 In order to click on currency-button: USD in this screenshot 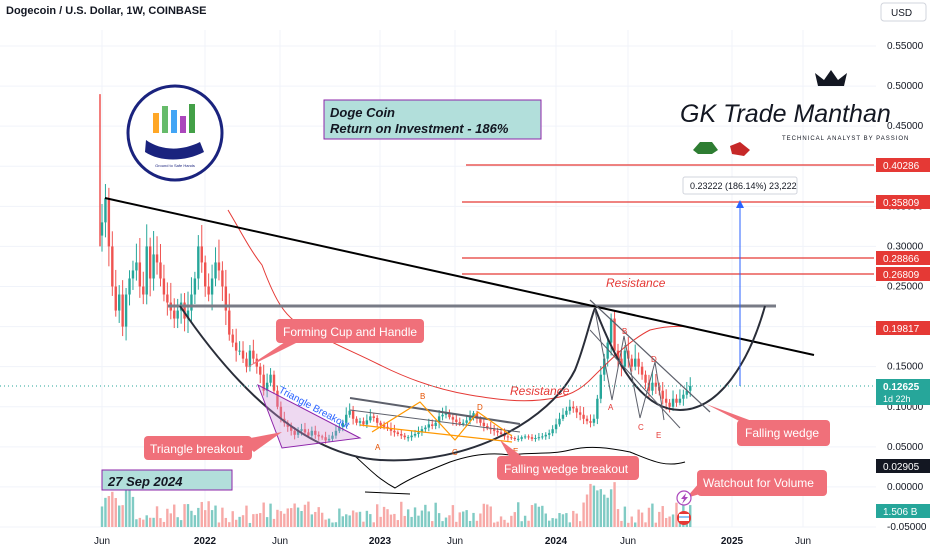, I will do `click(903, 12)`.